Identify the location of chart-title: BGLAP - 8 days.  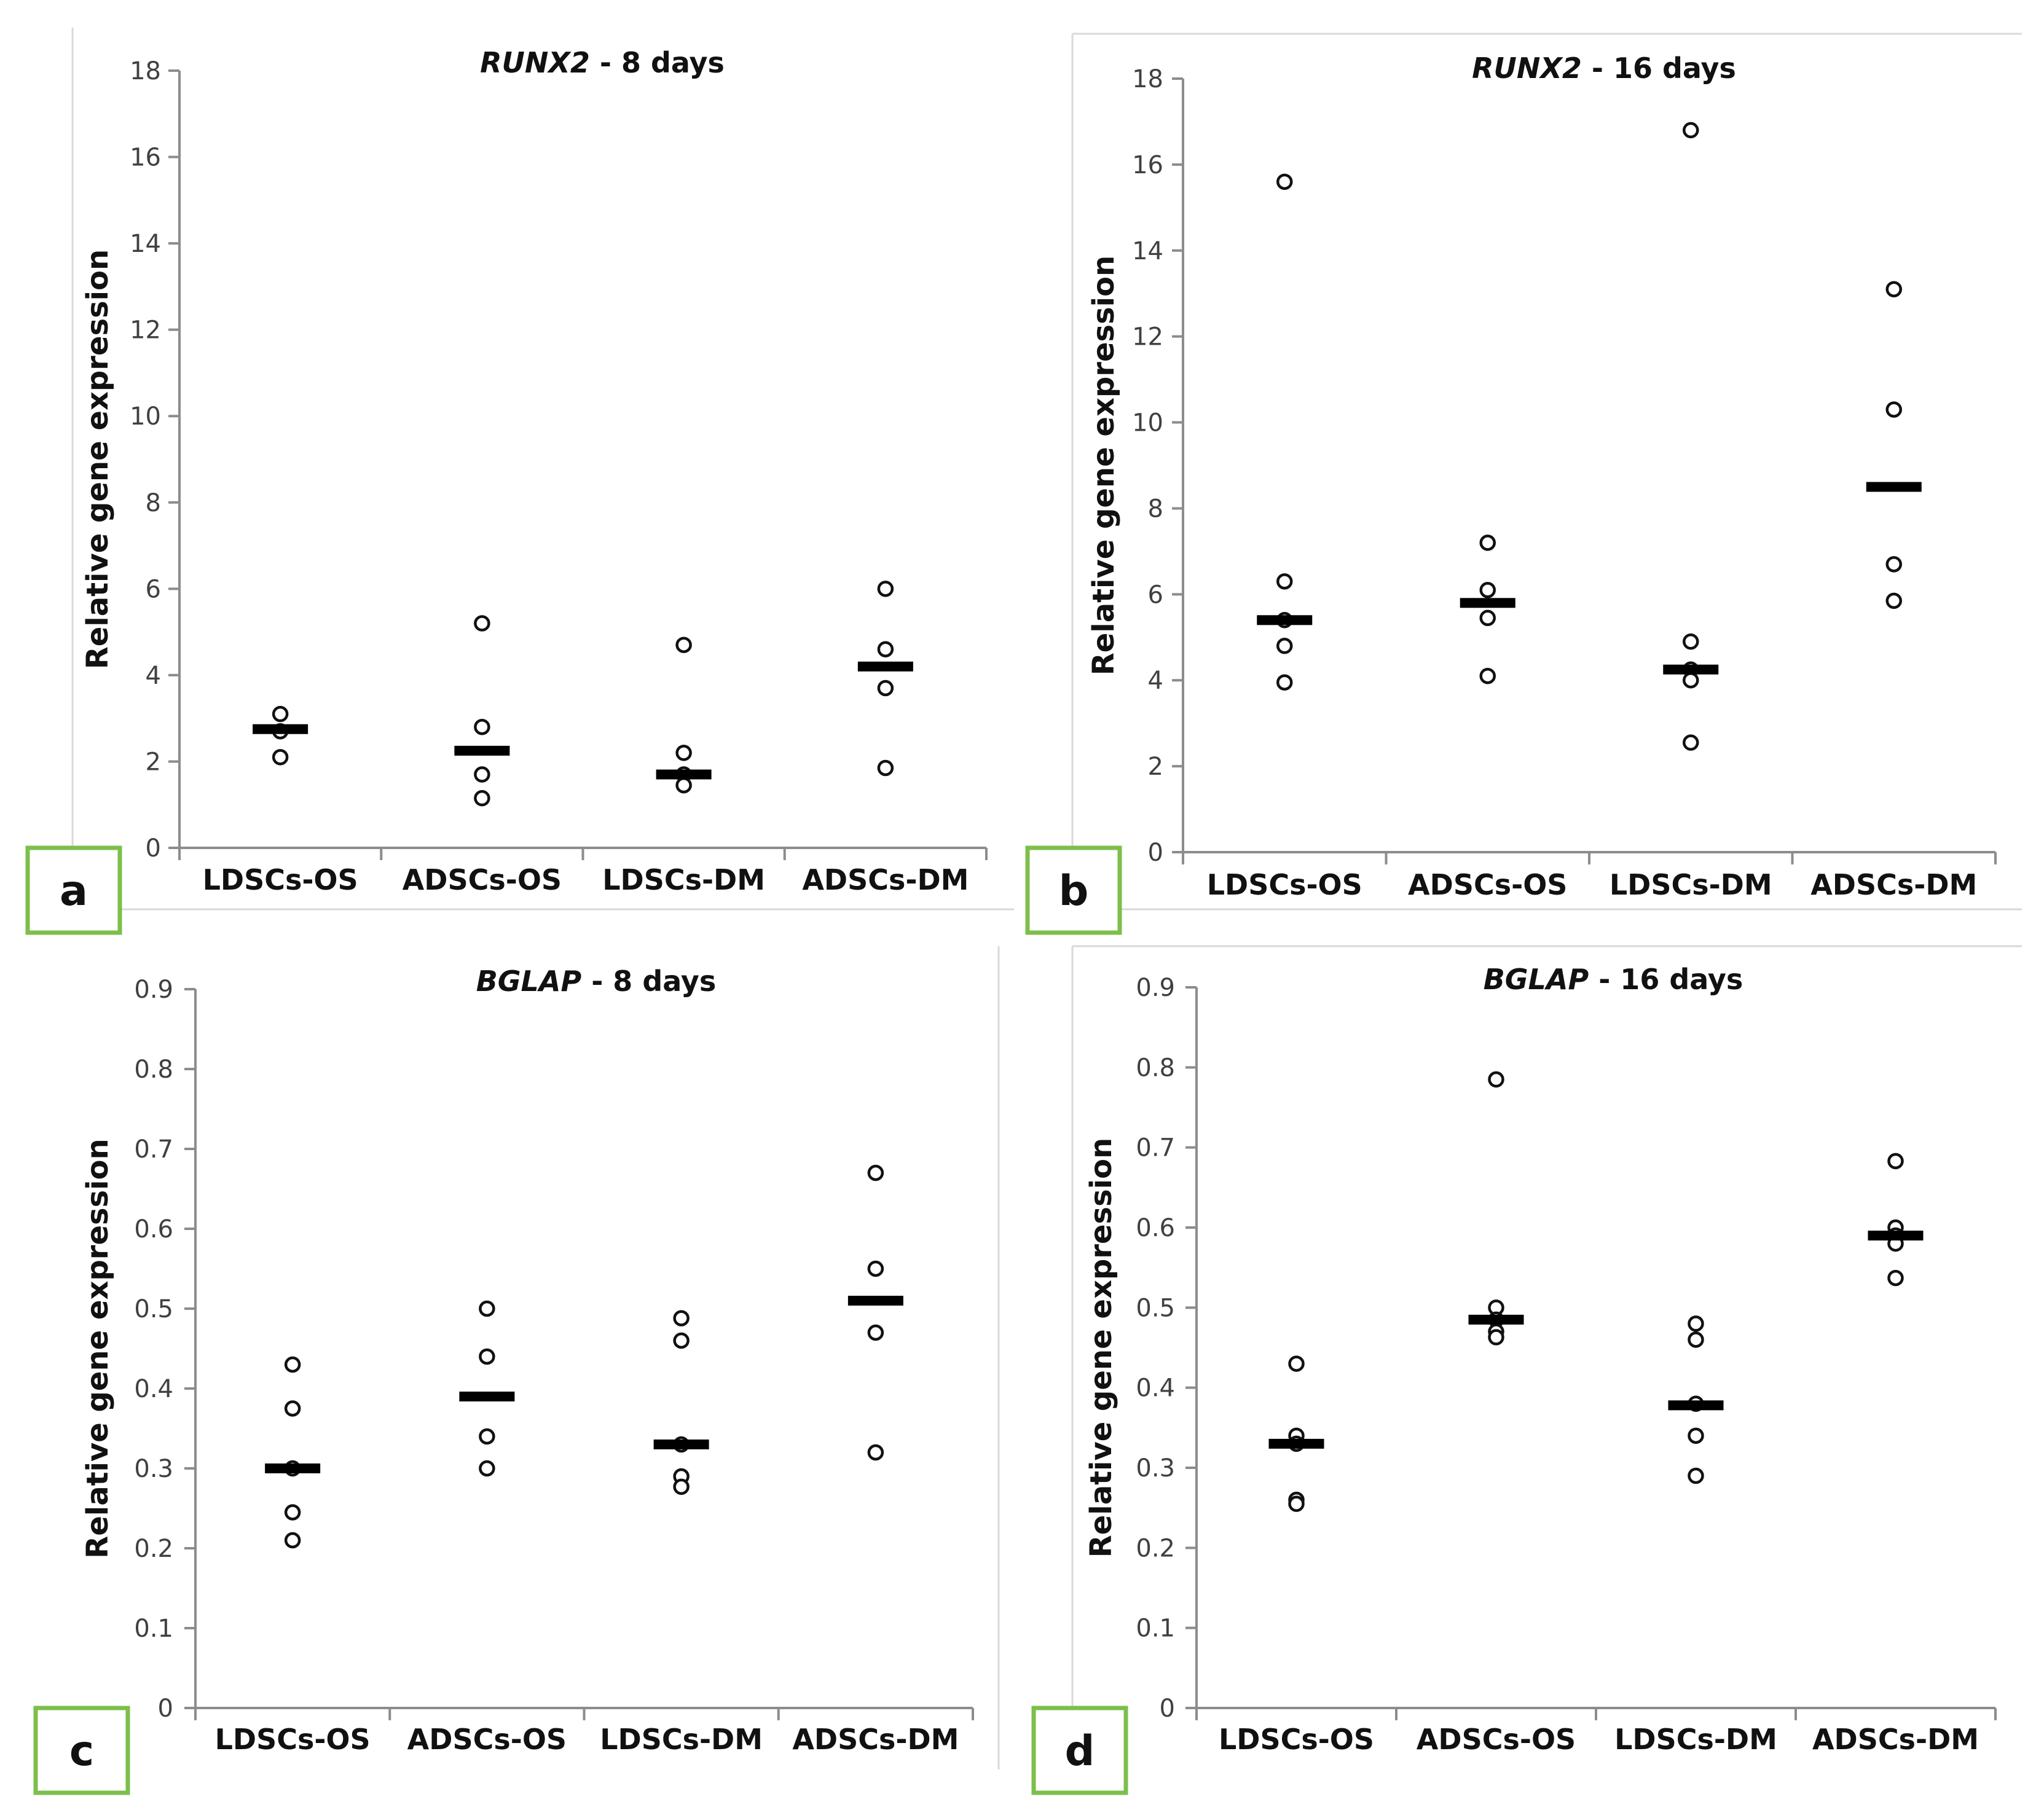
(596, 981).